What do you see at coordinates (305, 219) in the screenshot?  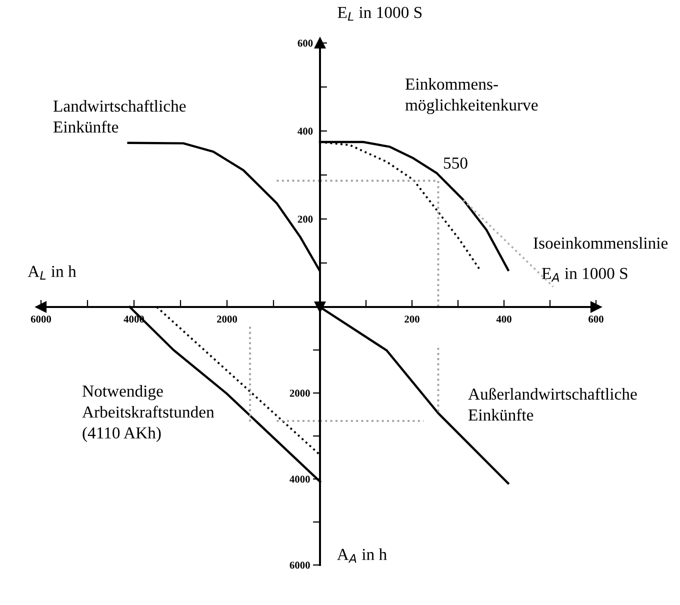 I see `y-tick-label: 200` at bounding box center [305, 219].